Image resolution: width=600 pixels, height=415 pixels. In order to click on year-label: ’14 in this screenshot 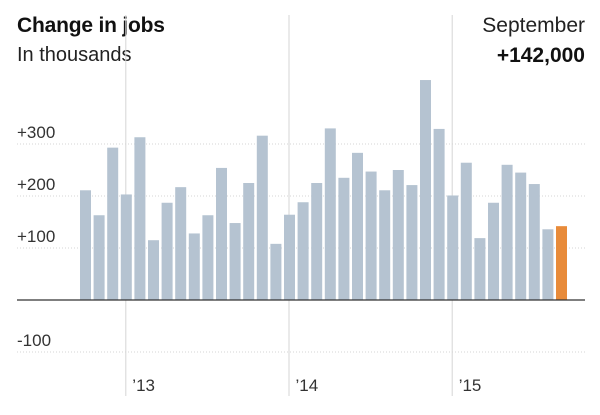, I will do `click(307, 385)`.